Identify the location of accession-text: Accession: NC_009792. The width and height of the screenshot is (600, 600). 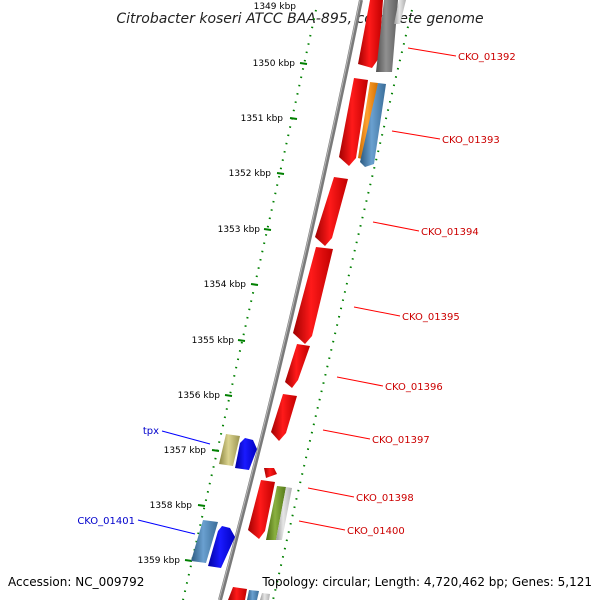
(76, 582).